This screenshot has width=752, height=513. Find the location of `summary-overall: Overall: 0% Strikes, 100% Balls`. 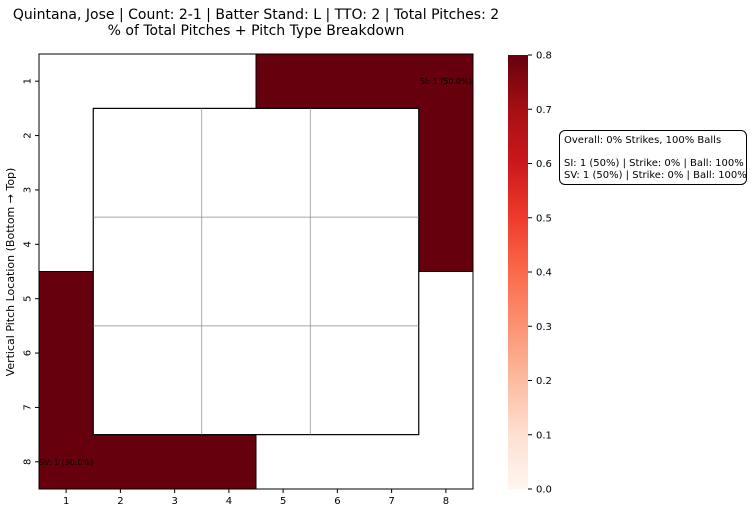

summary-overall: Overall: 0% Strikes, 100% Balls is located at coordinates (643, 140).